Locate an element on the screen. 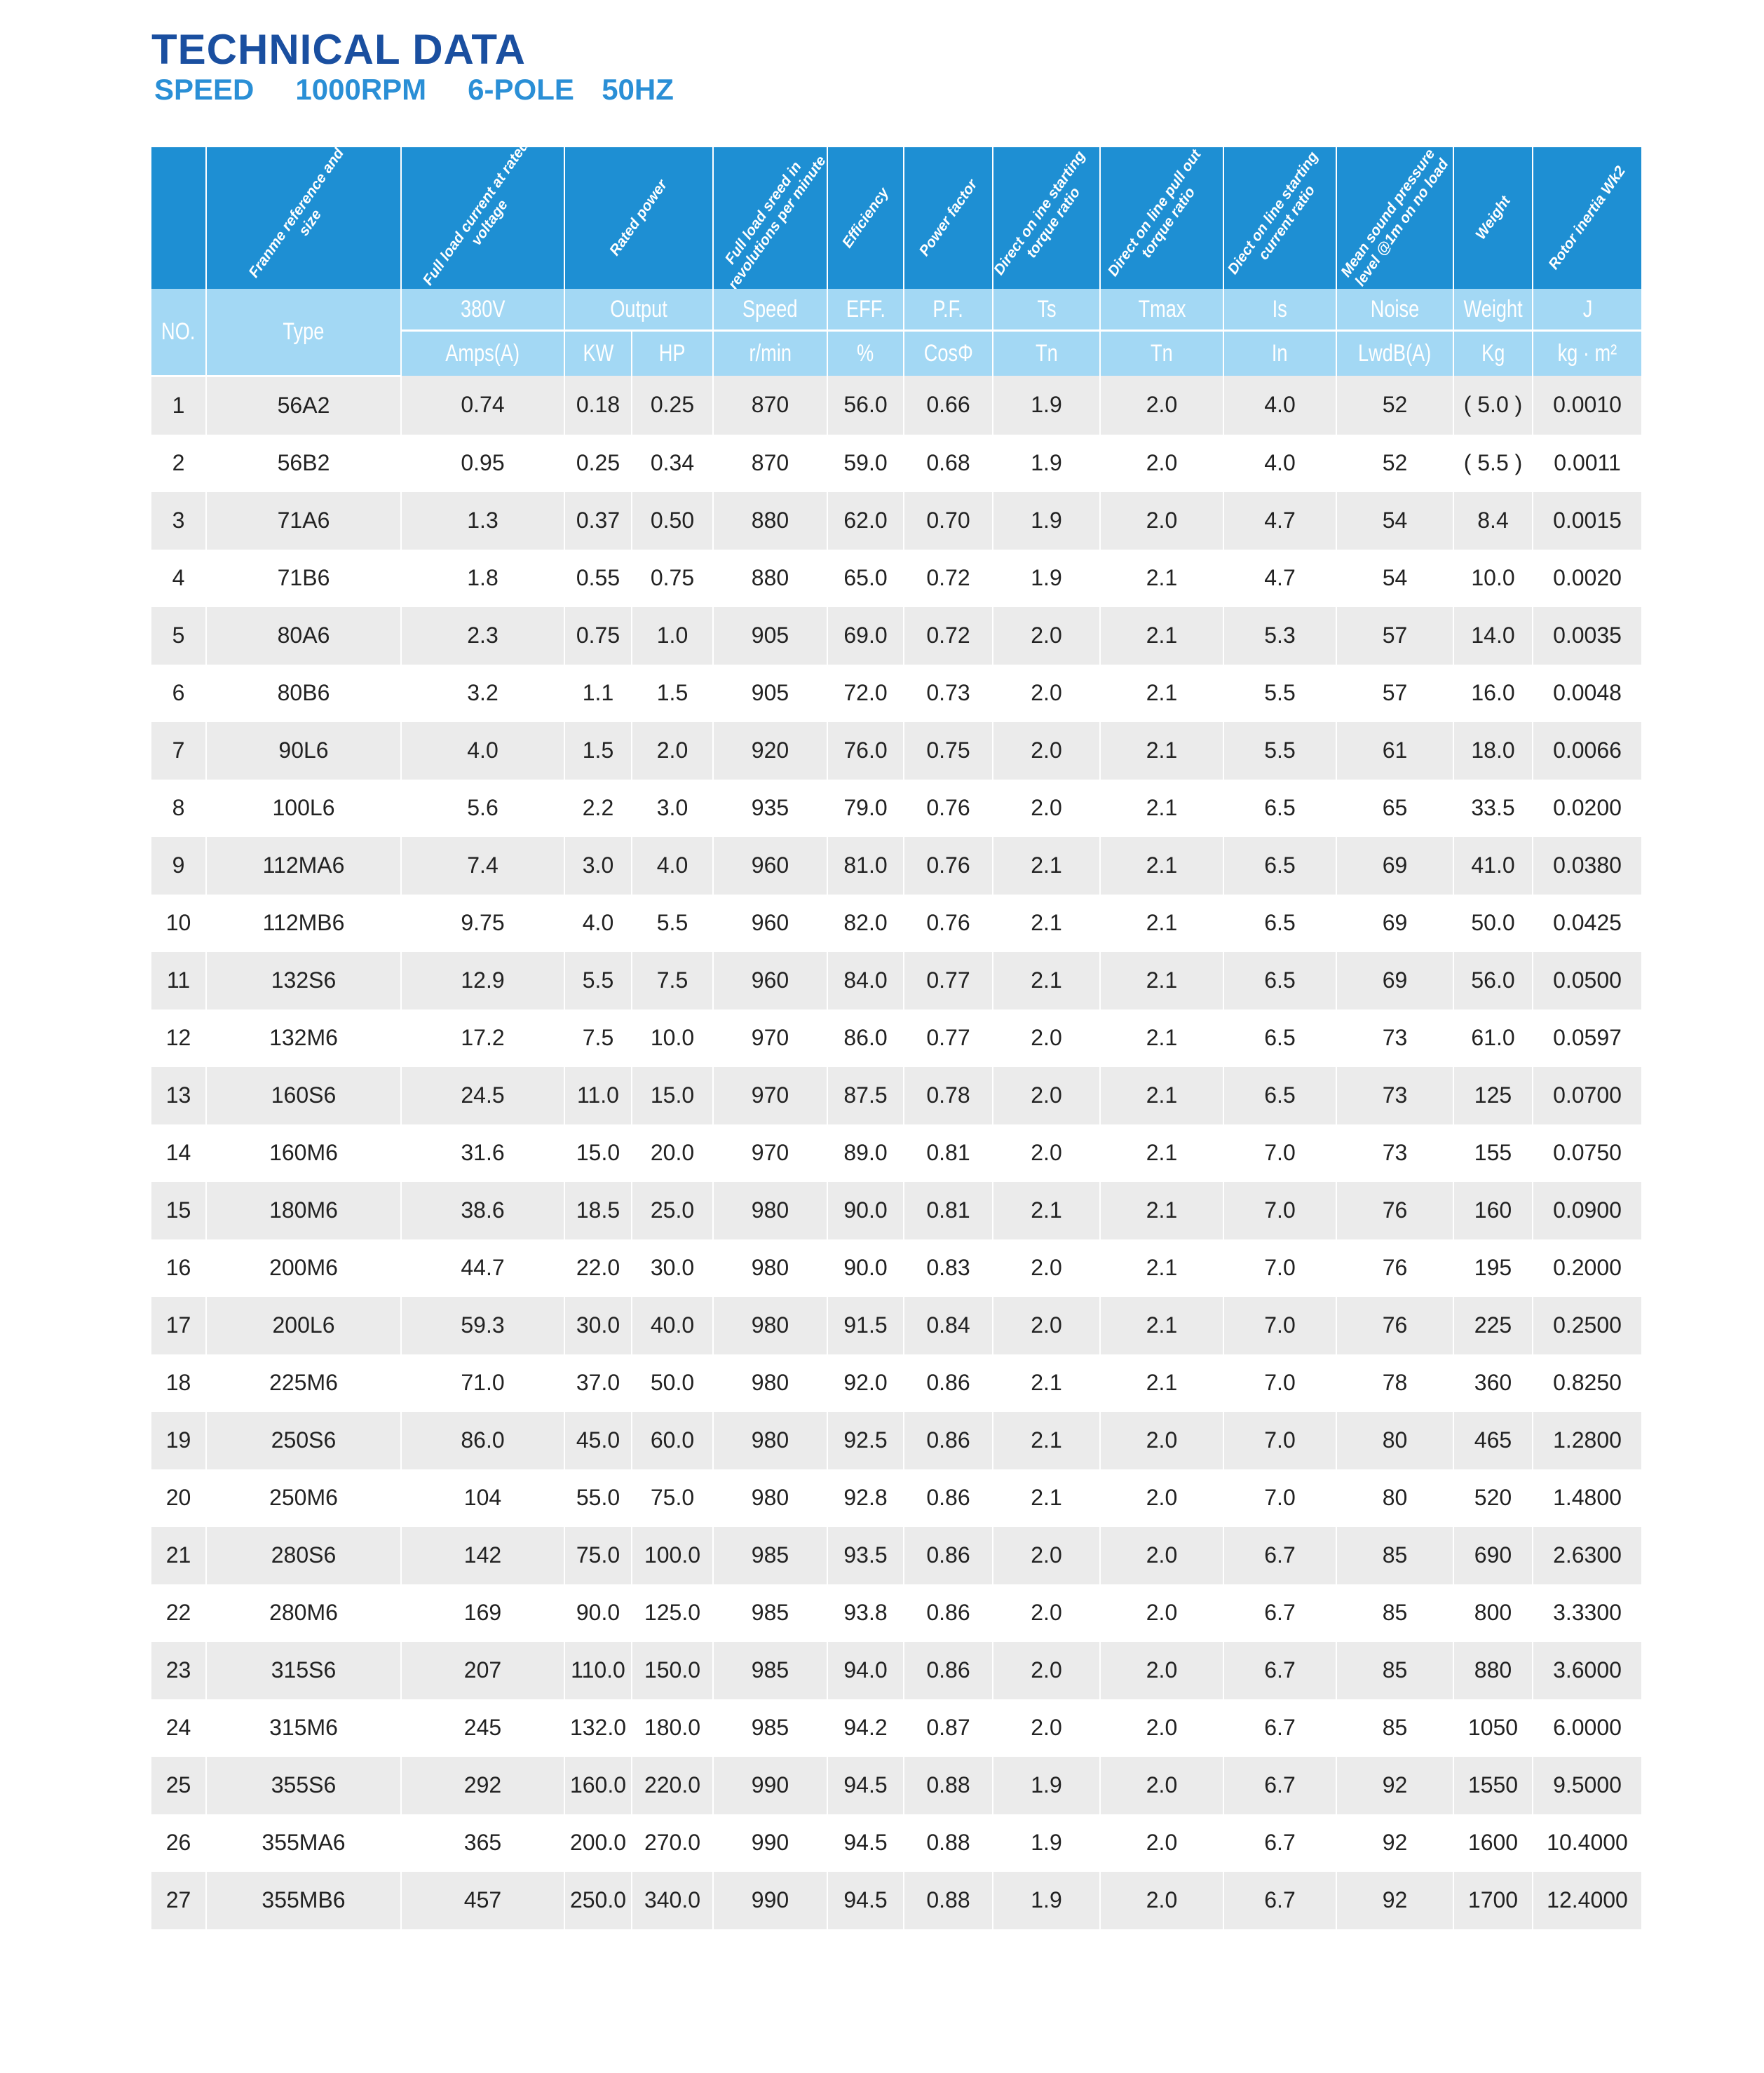 This screenshot has height=2073, width=1764. cell-noise: 80 is located at coordinates (1395, 1498).